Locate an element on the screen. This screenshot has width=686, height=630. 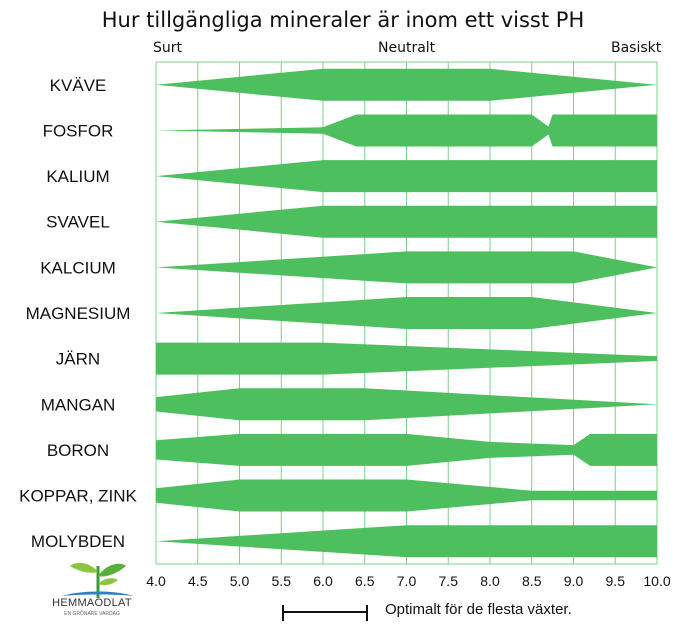
legend-text: Optimalt för de flesta växter. is located at coordinates (478, 609).